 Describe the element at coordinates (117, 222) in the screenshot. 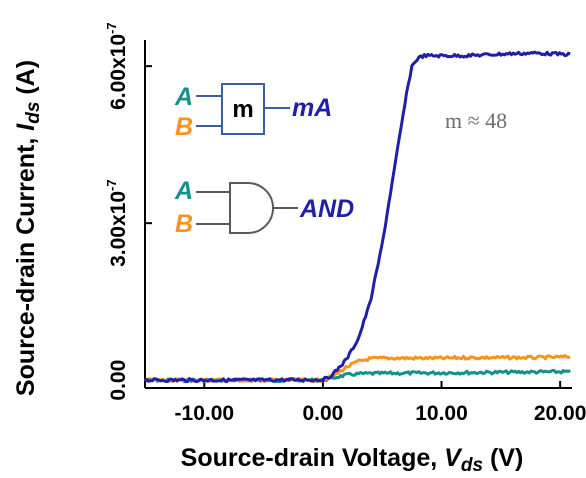

I see `y-tick-label: 3.00x10-7` at that location.